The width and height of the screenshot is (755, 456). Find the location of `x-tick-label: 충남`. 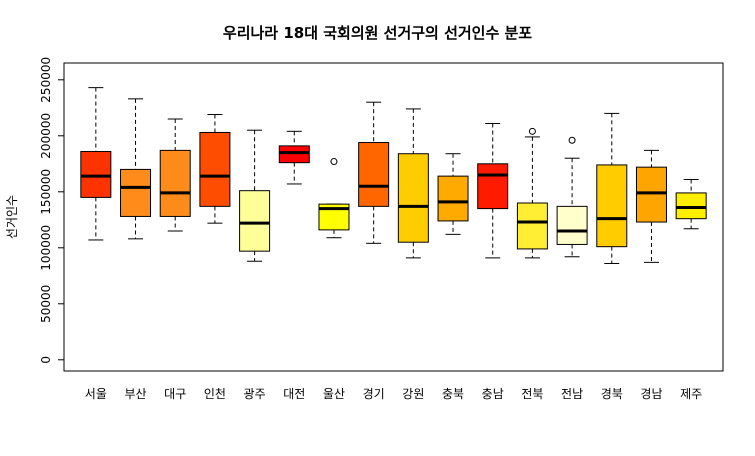

x-tick-label: 충남 is located at coordinates (493, 394).